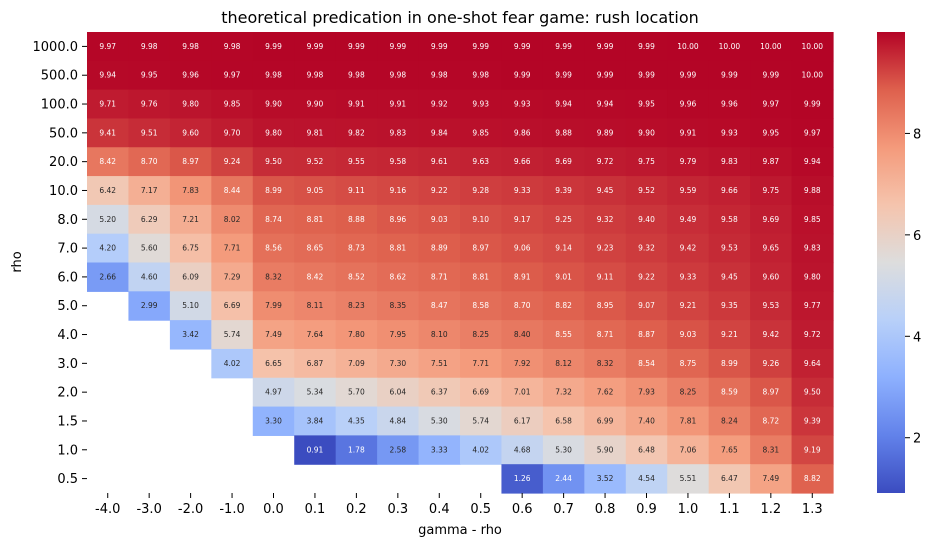  What do you see at coordinates (232, 104) in the screenshot?
I see `cell-value-label: 9.85` at bounding box center [232, 104].